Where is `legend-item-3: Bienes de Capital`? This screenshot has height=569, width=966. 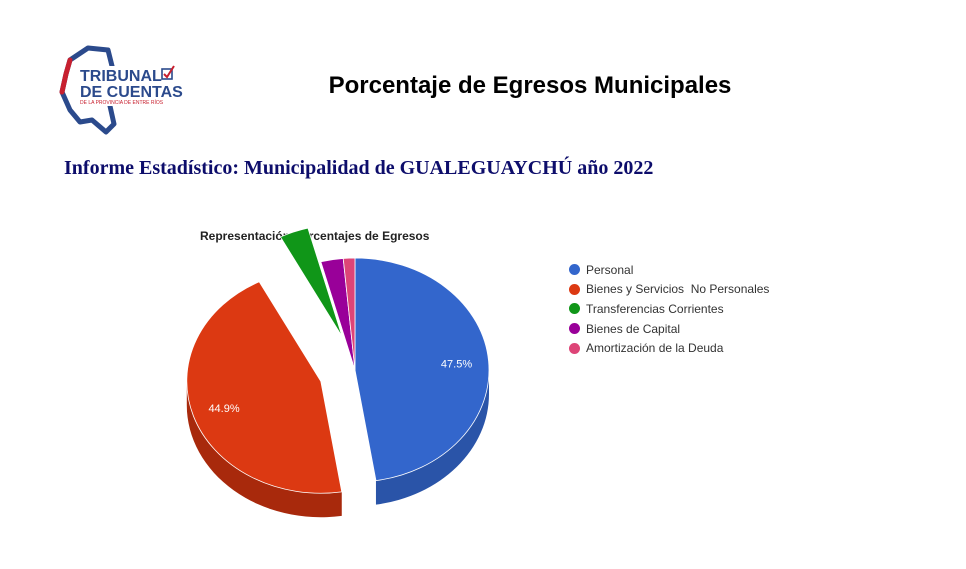 legend-item-3: Bienes de Capital is located at coordinates (669, 329).